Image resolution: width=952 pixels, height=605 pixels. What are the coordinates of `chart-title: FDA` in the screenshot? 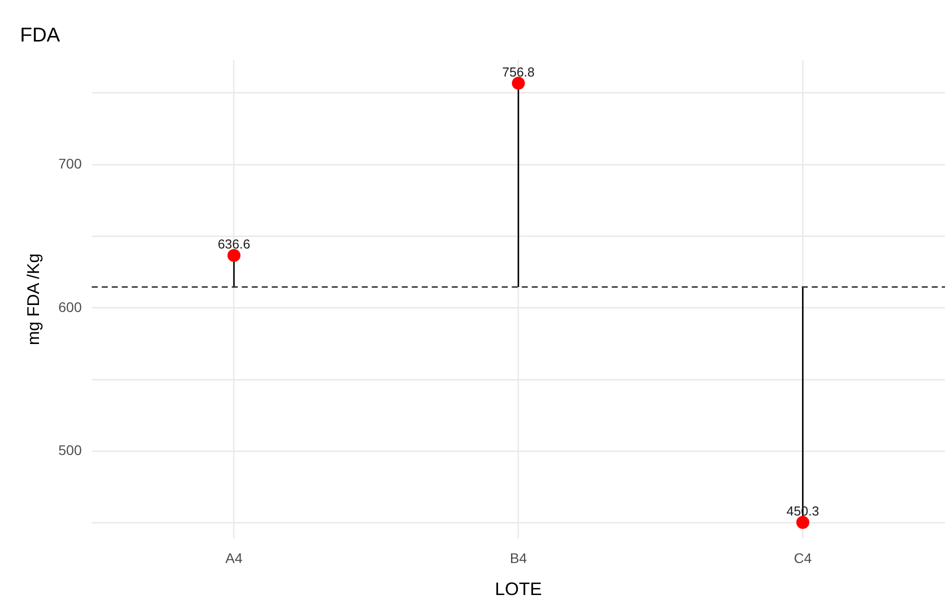 It's located at (40, 35).